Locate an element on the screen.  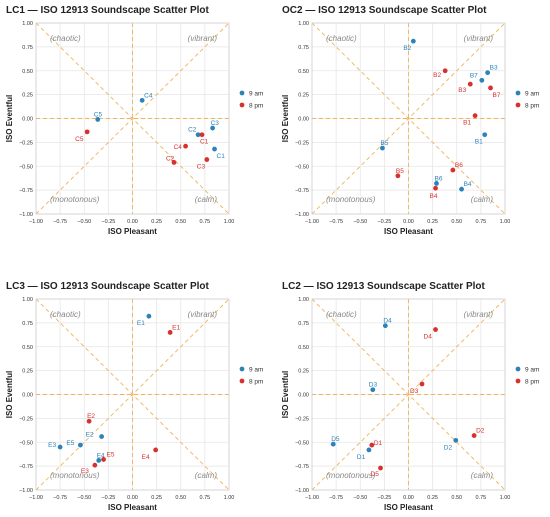
point-label: D4 is located at coordinates (387, 321).